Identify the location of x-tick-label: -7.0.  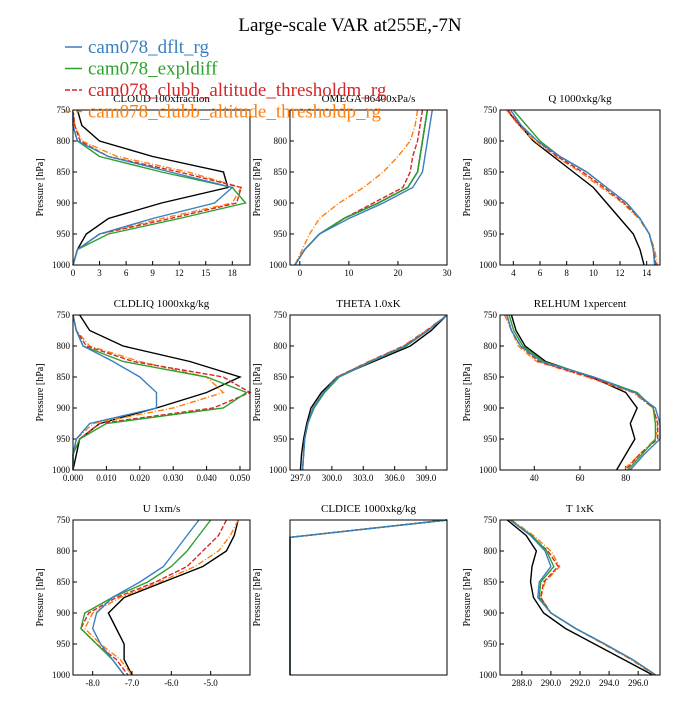
(132, 683).